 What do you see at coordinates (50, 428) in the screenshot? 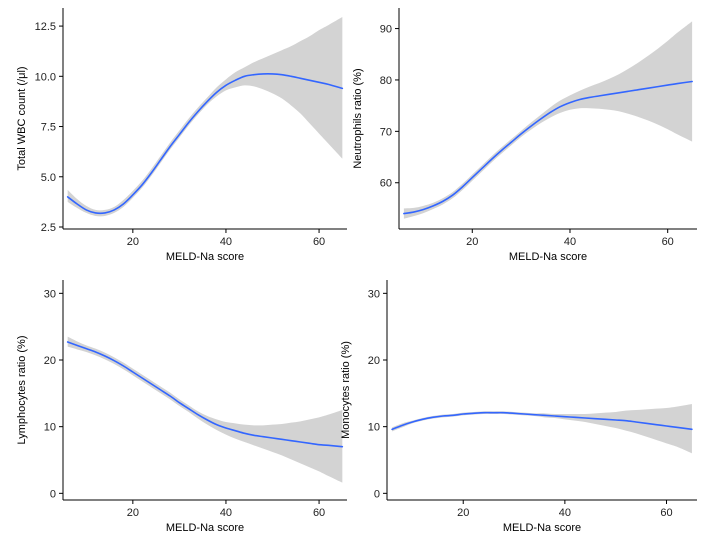
I see `lymphocytes-y-tick-label: 10` at bounding box center [50, 428].